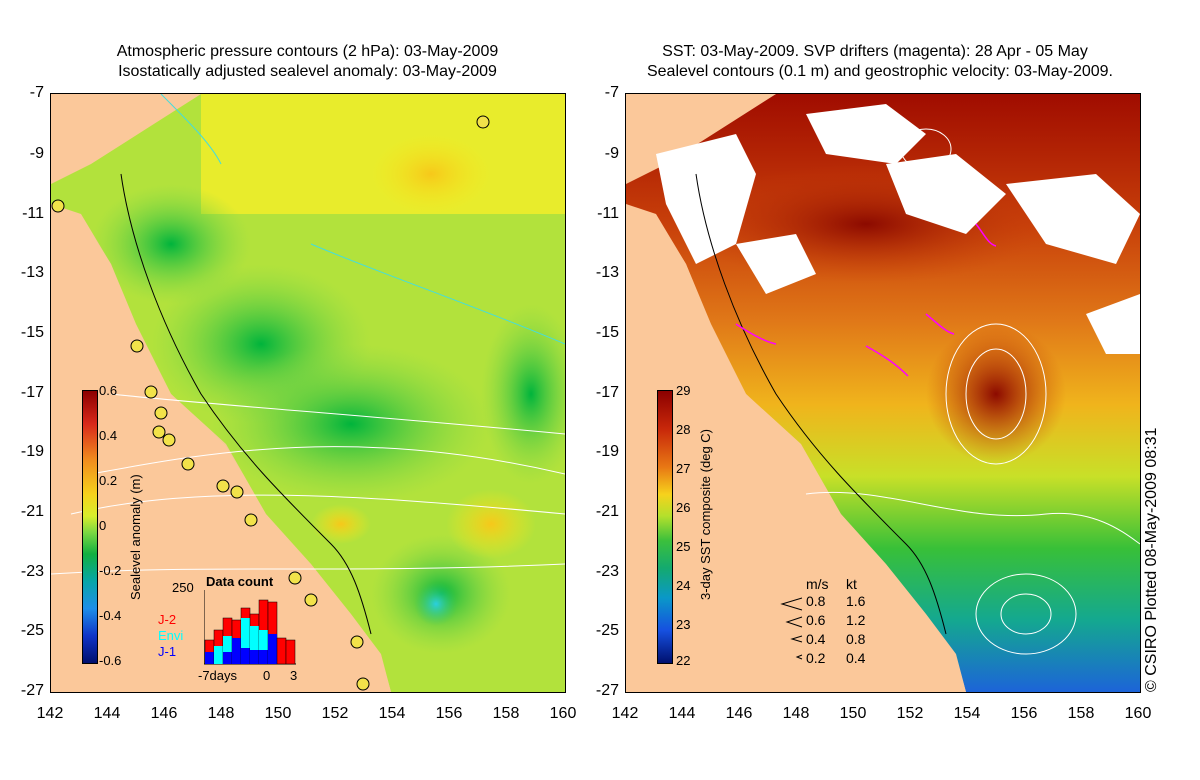 The image size is (1200, 780). I want to click on right-lat-tick: -7, so click(611, 92).